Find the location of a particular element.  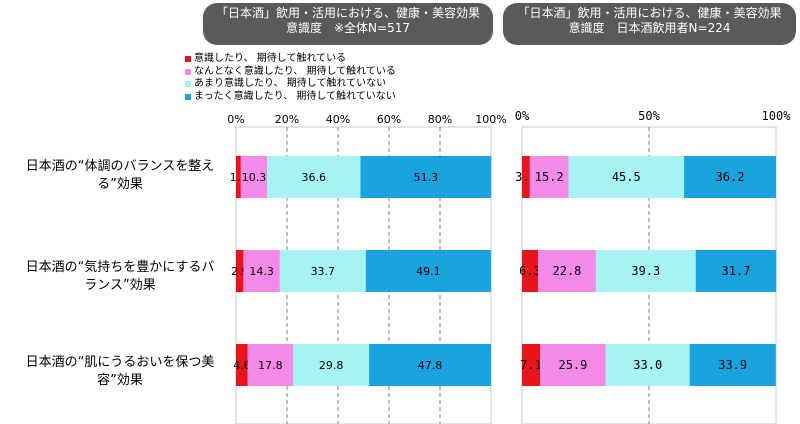

data-label: 39.3 is located at coordinates (645, 271).